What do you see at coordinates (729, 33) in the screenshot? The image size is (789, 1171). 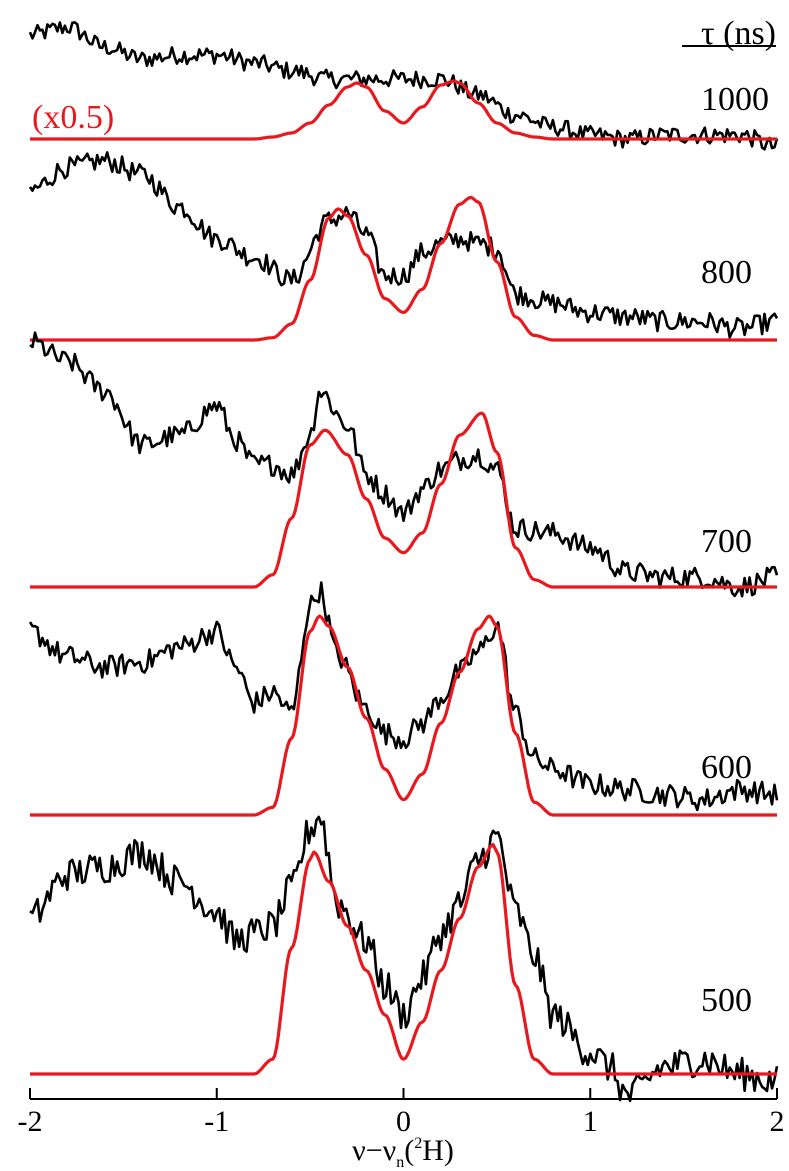 I see `legend-title-group: τ (ns)` at bounding box center [729, 33].